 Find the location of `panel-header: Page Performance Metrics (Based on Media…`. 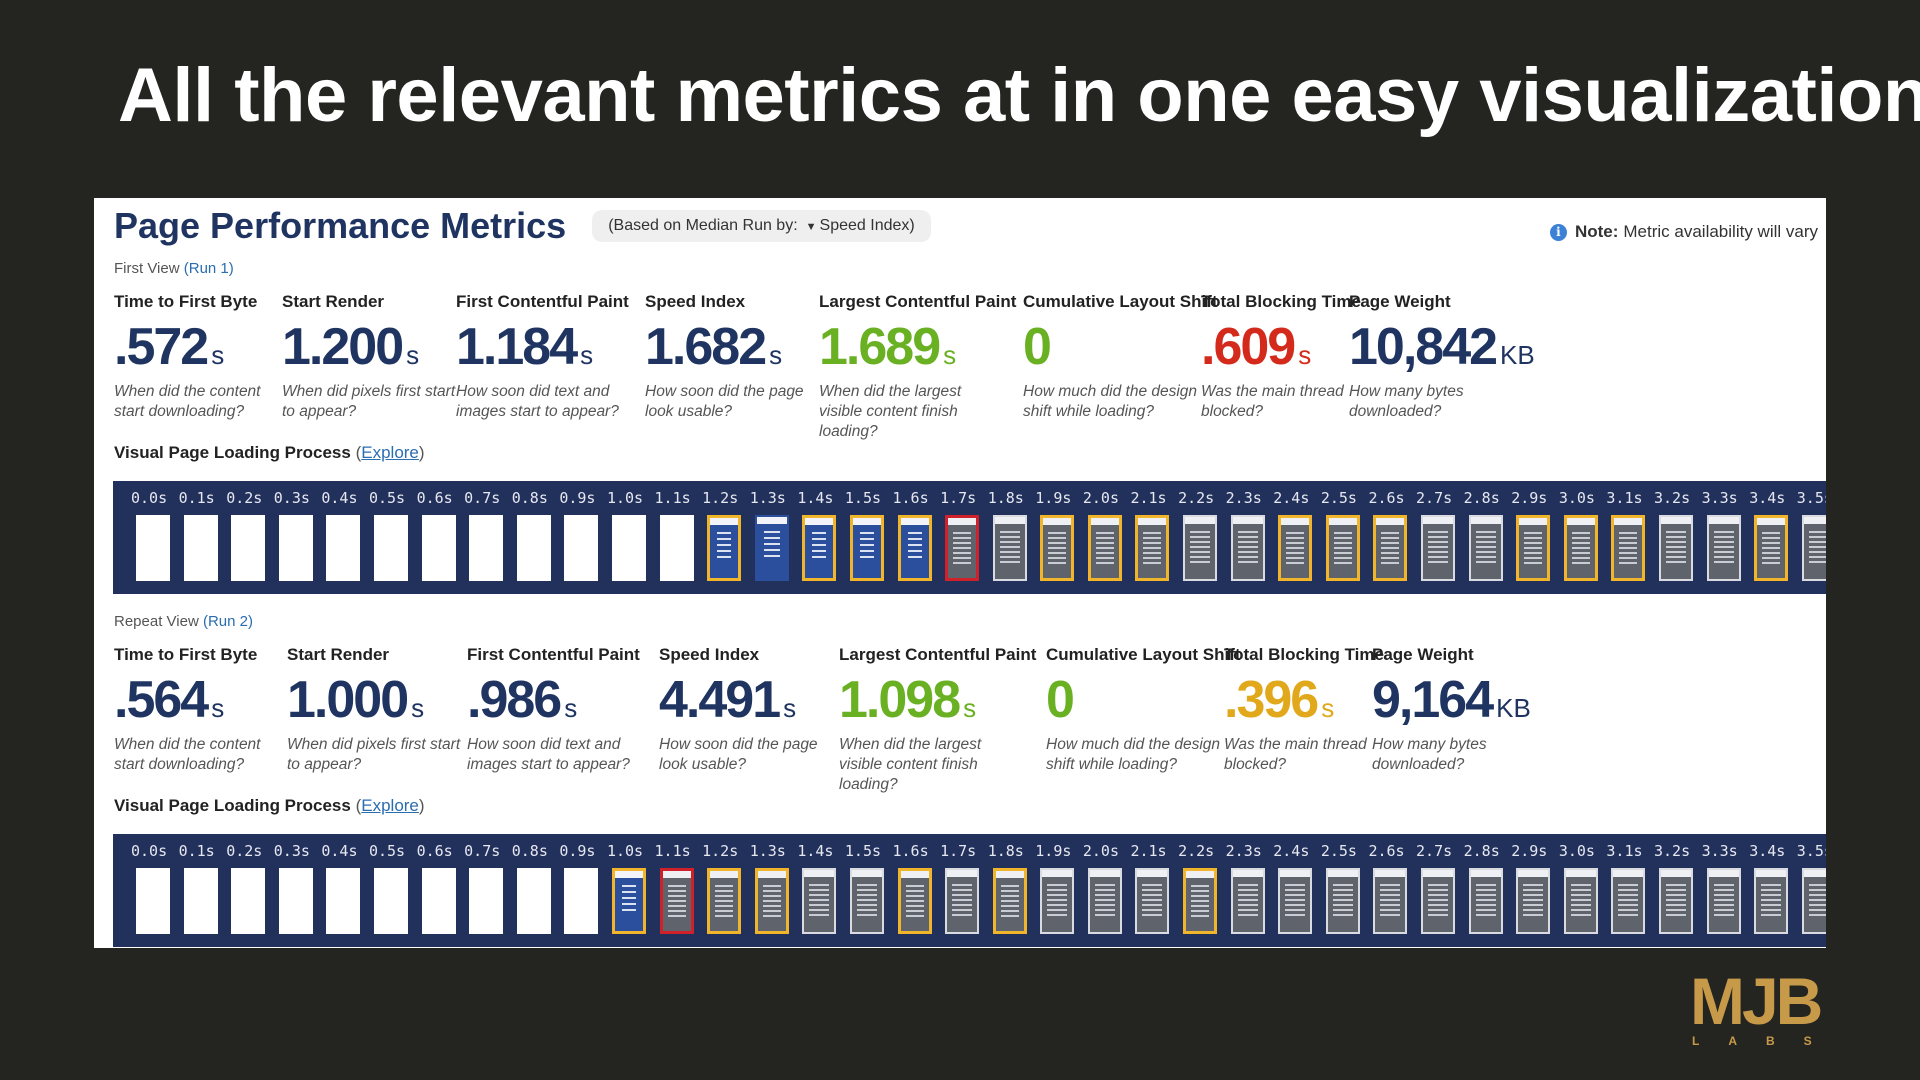

panel-header: Page Performance Metrics (Based on Media… is located at coordinates (522, 226).